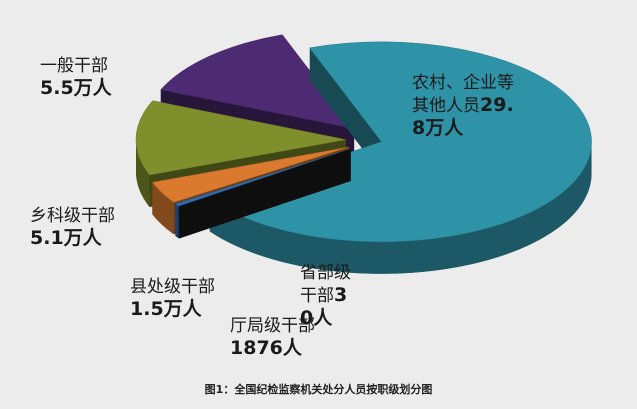 The height and width of the screenshot is (409, 637). Describe the element at coordinates (272, 326) in the screenshot. I see `category-label: 厅局级干部` at that location.